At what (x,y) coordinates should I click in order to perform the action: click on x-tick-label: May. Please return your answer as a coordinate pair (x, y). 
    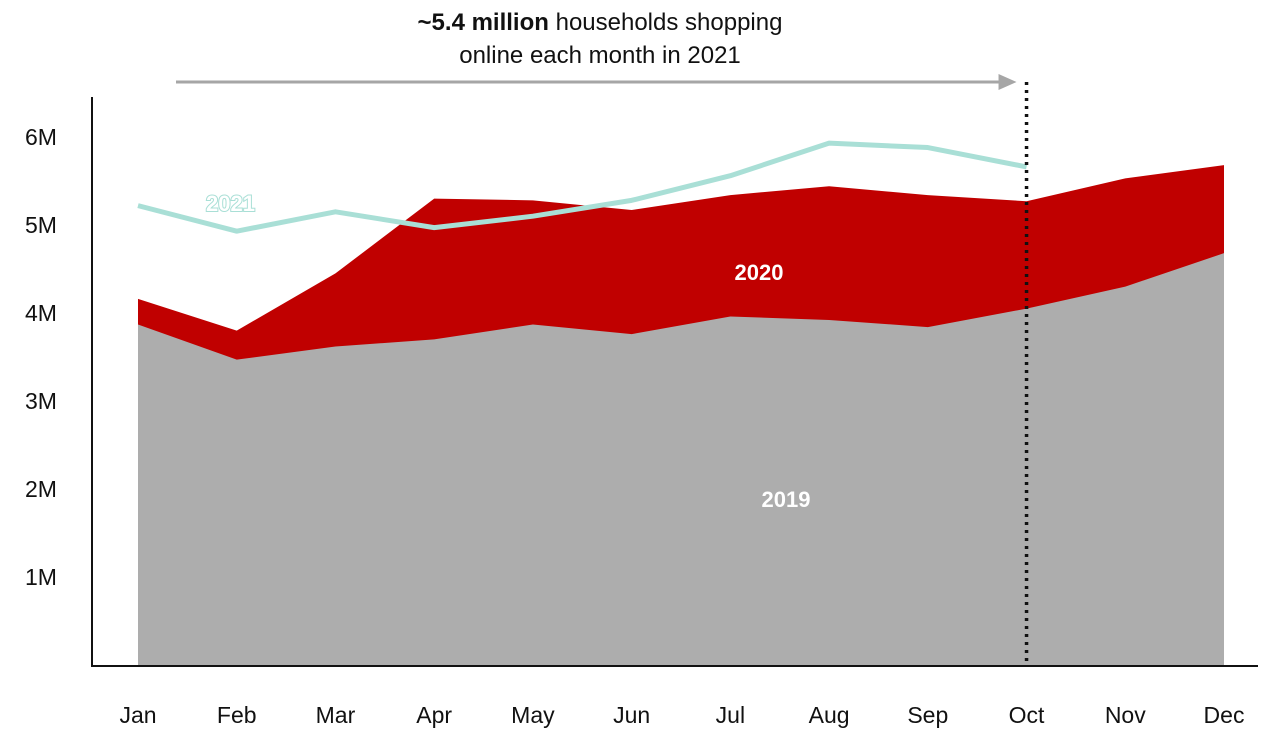
    Looking at the image, I should click on (533, 715).